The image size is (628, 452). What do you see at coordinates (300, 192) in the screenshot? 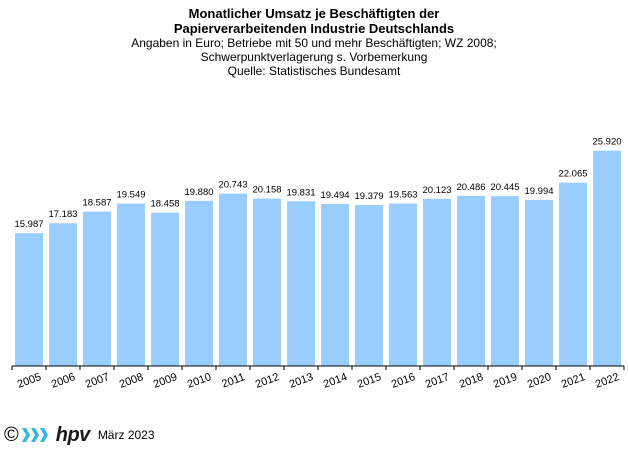
I see `data-label-2013: 19.831` at bounding box center [300, 192].